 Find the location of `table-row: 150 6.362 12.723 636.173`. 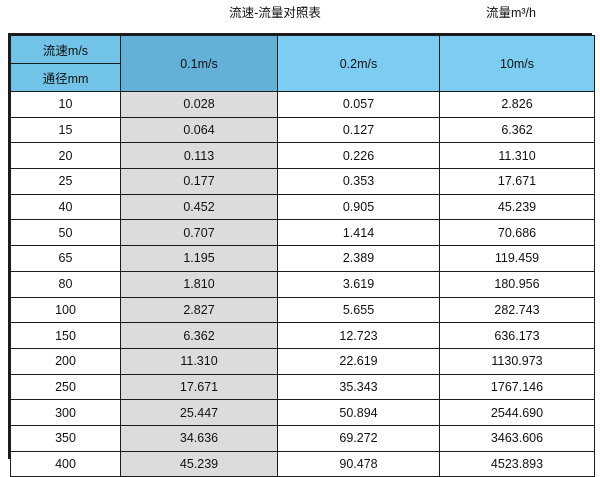

table-row: 150 6.362 12.723 636.173 is located at coordinates (302, 335).